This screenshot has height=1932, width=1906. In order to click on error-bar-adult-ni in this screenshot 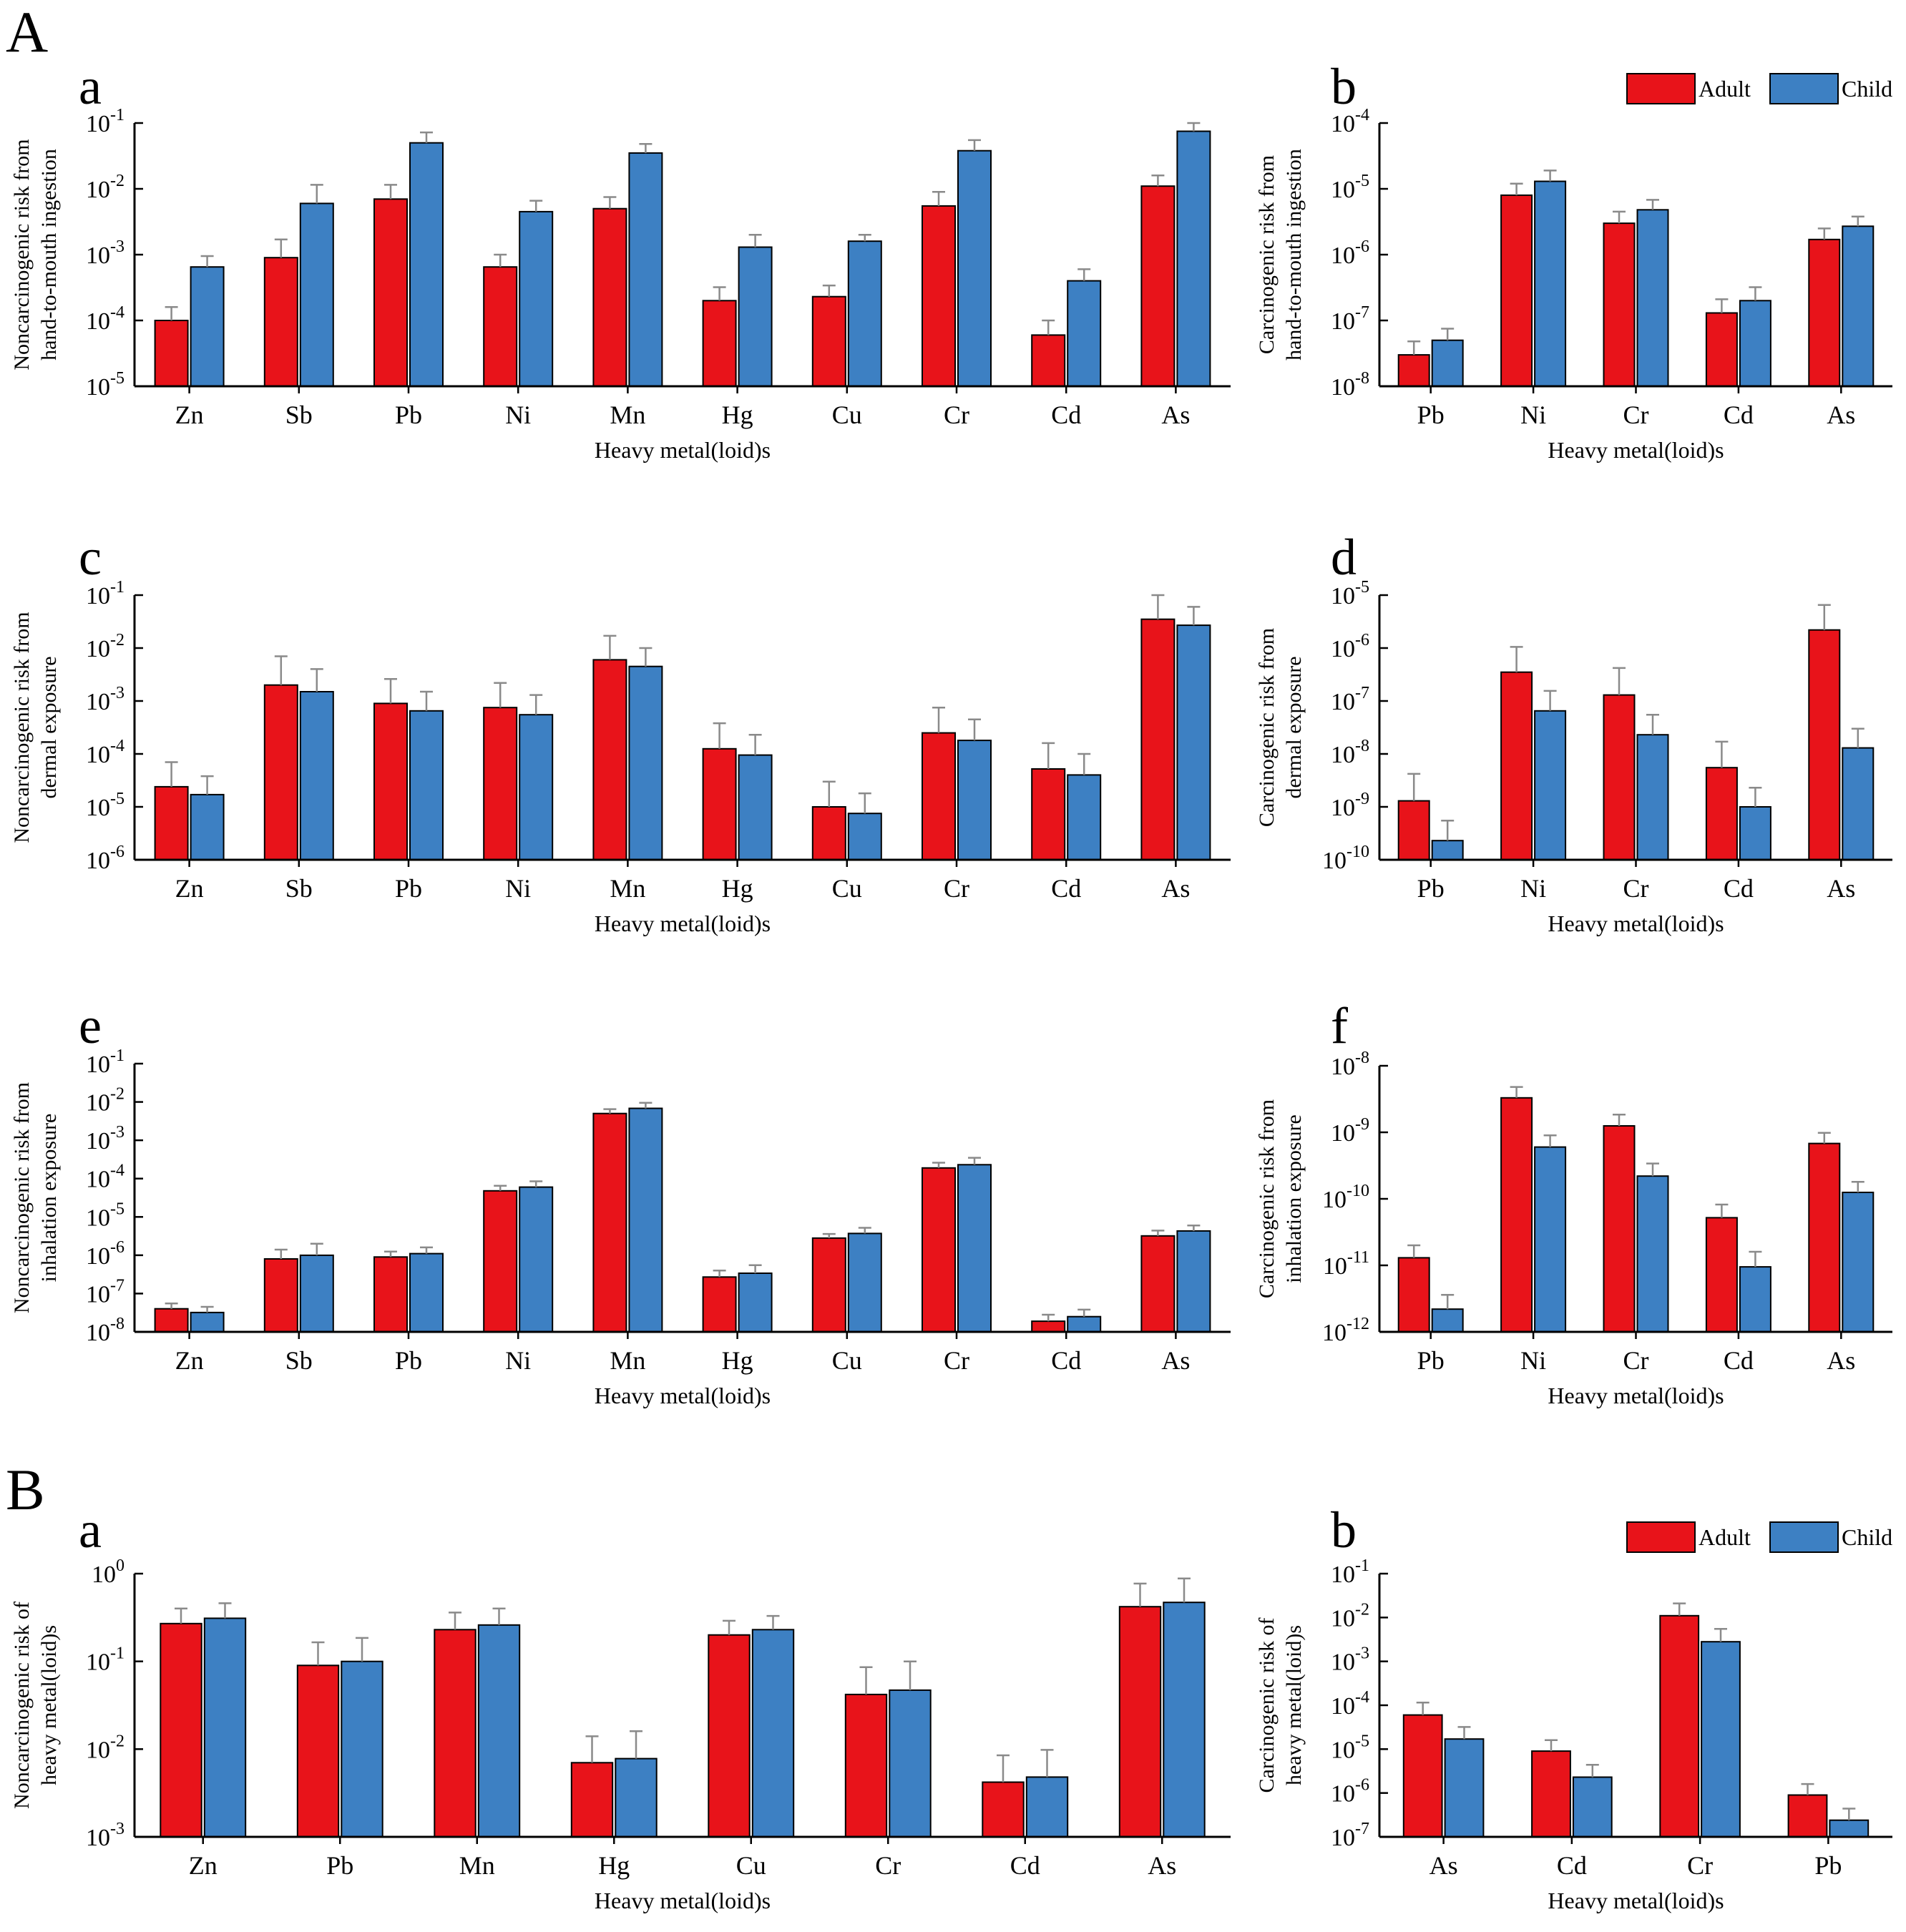, I will do `click(501, 695)`.